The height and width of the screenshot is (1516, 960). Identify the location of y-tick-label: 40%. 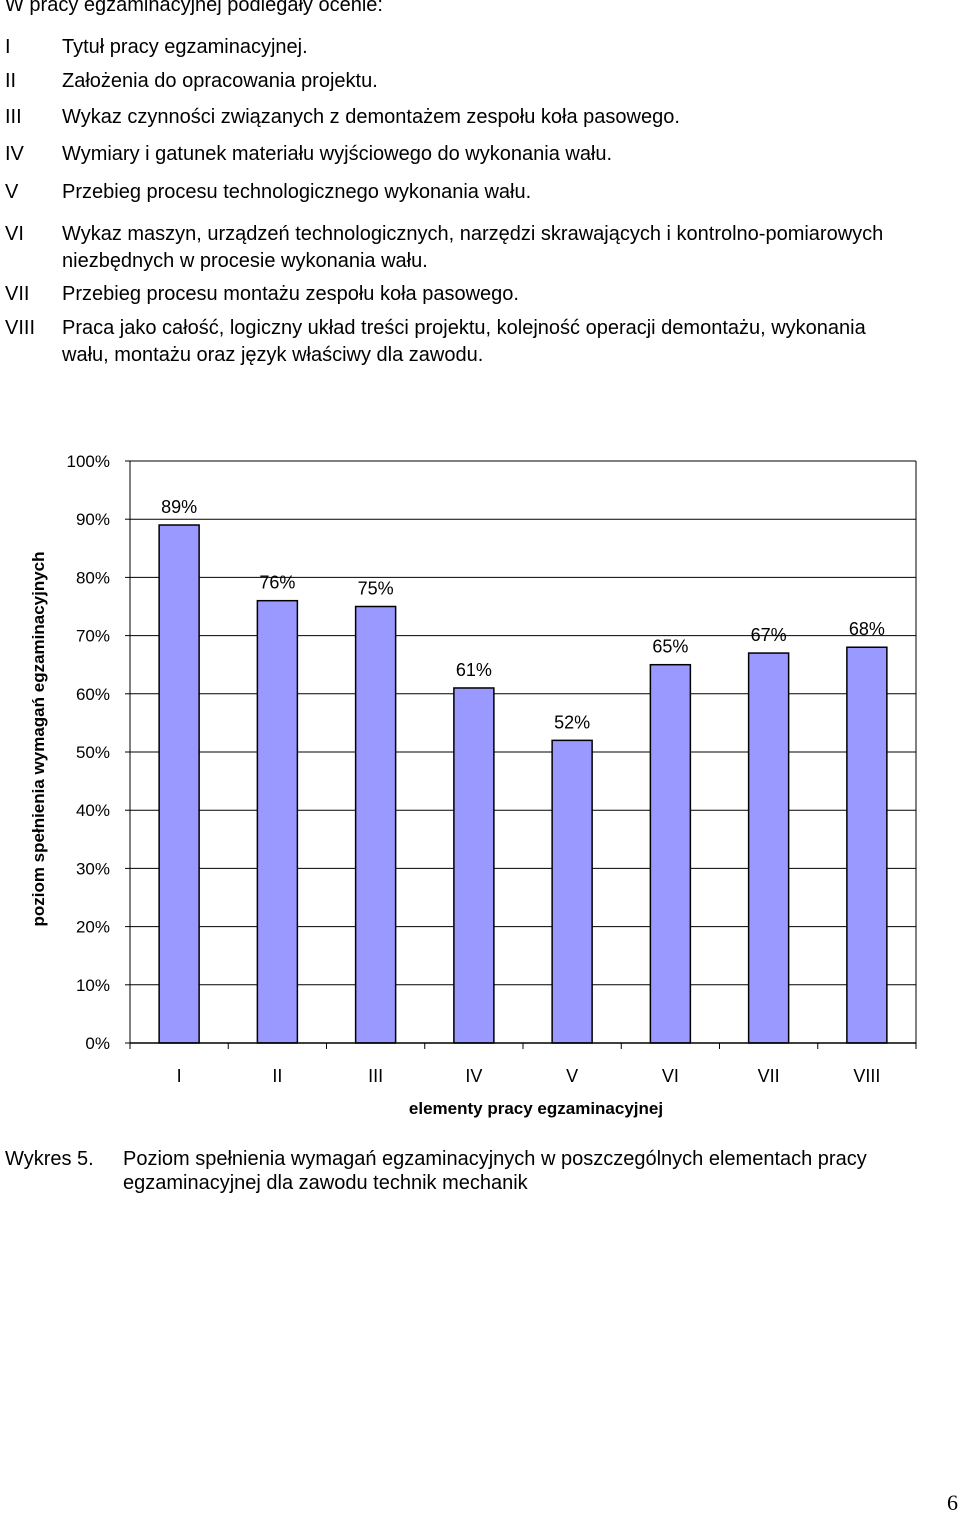
(93, 810).